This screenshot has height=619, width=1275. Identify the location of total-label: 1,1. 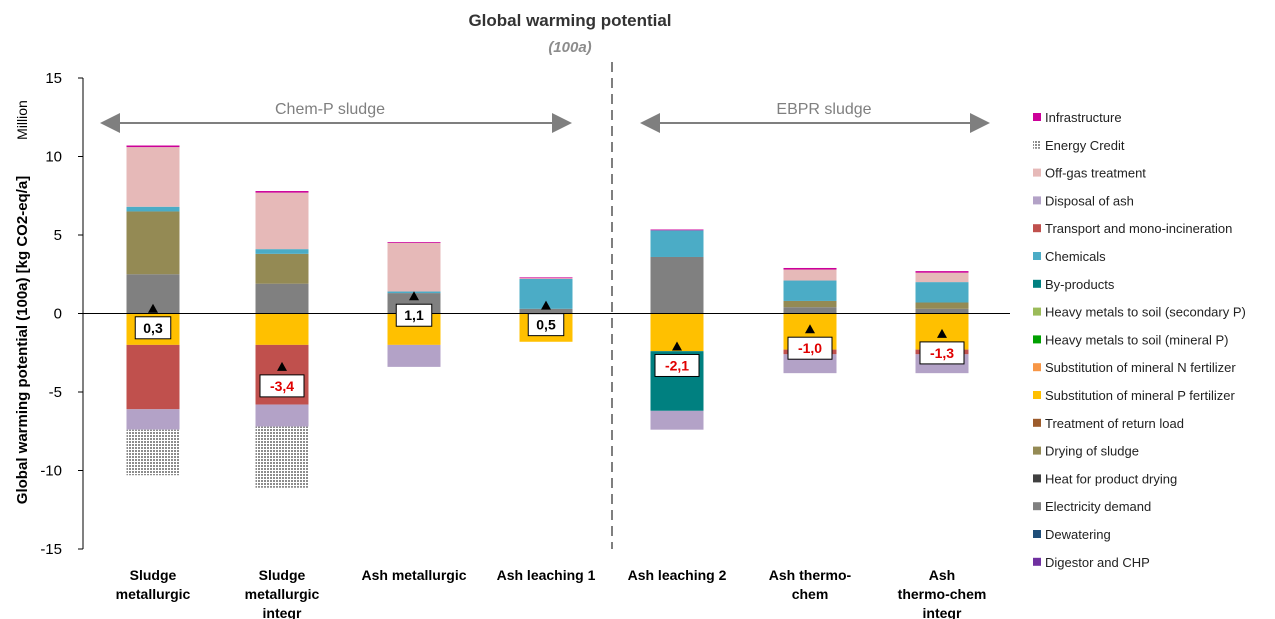
(414, 315).